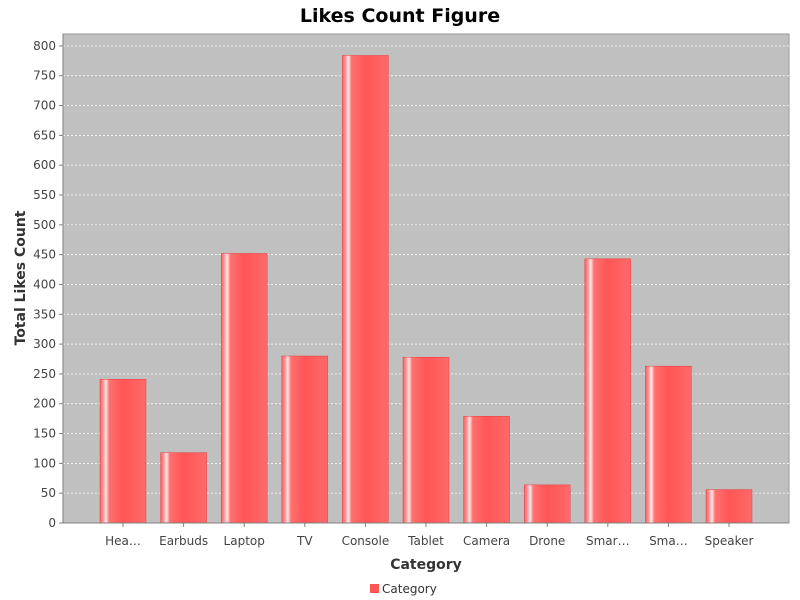  What do you see at coordinates (729, 541) in the screenshot?
I see `x-tick-label: Speaker` at bounding box center [729, 541].